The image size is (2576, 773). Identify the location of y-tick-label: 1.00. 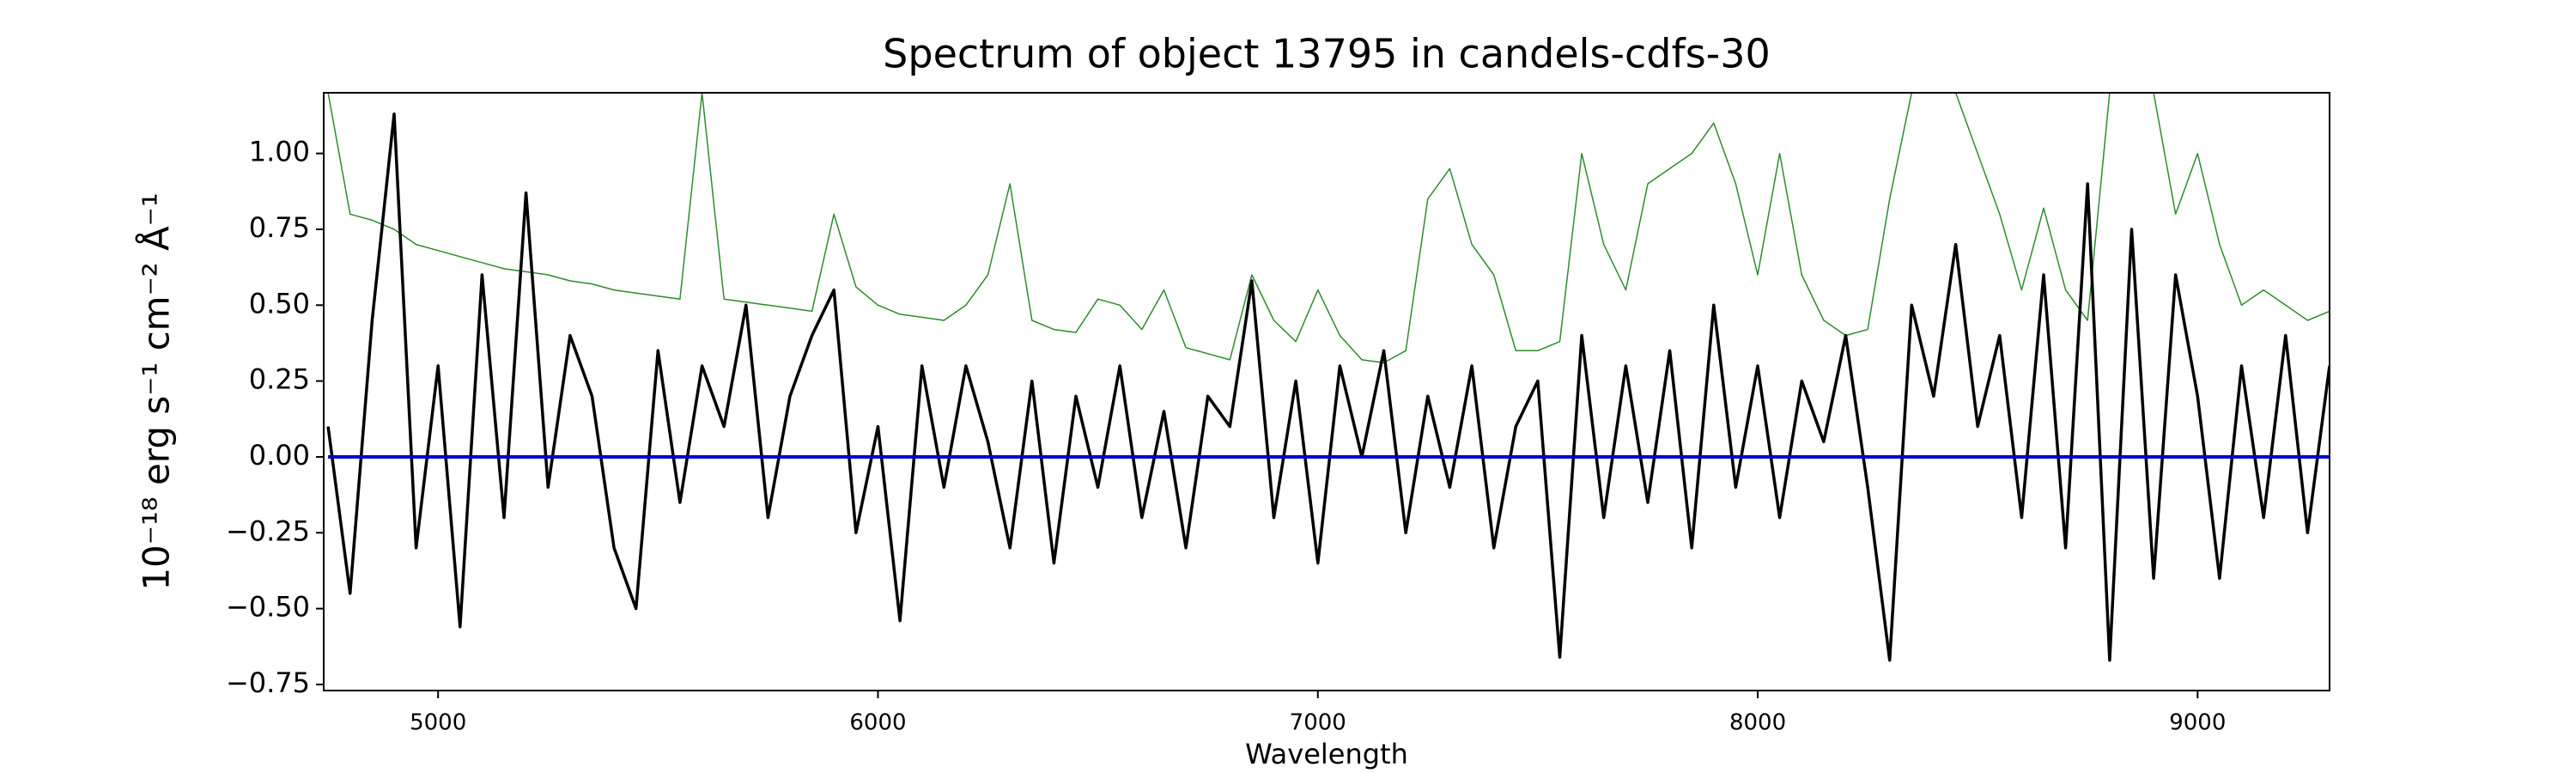
(280, 152).